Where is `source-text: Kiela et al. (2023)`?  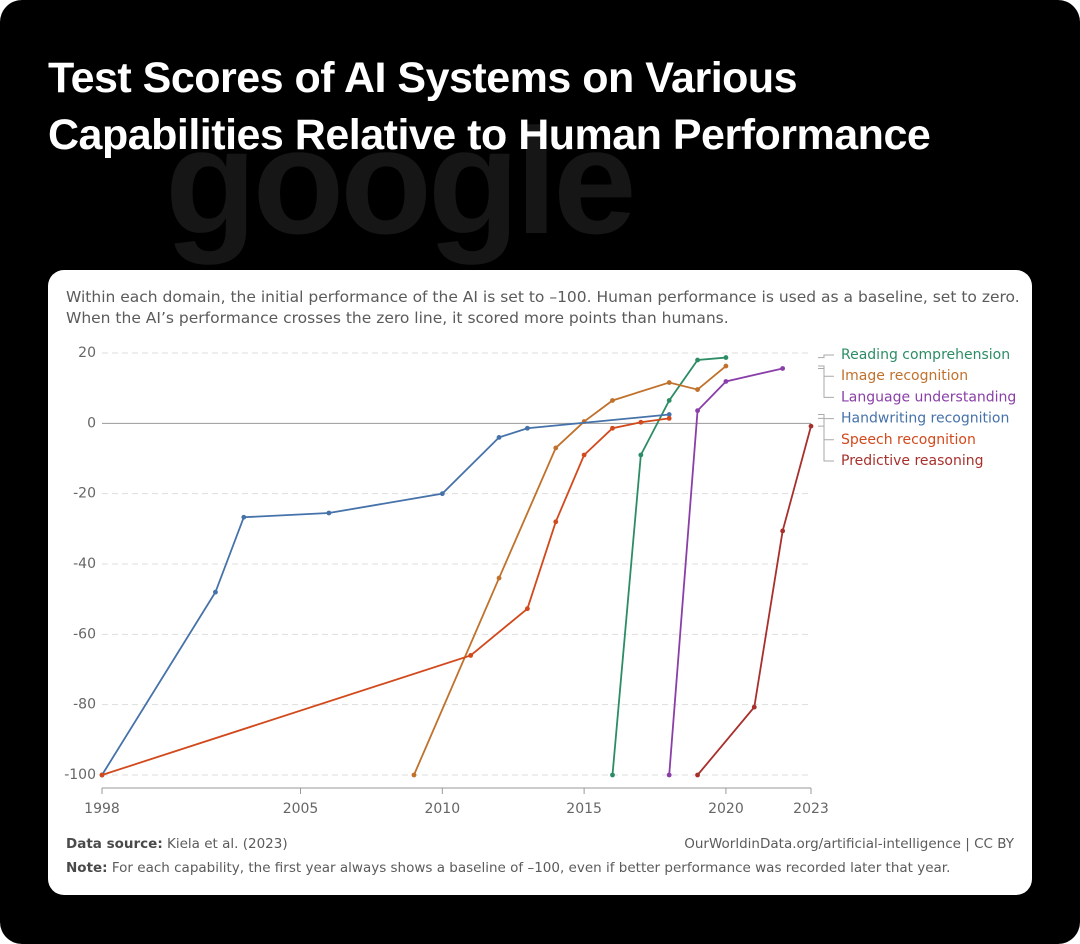
source-text: Kiela et al. (2023) is located at coordinates (227, 844).